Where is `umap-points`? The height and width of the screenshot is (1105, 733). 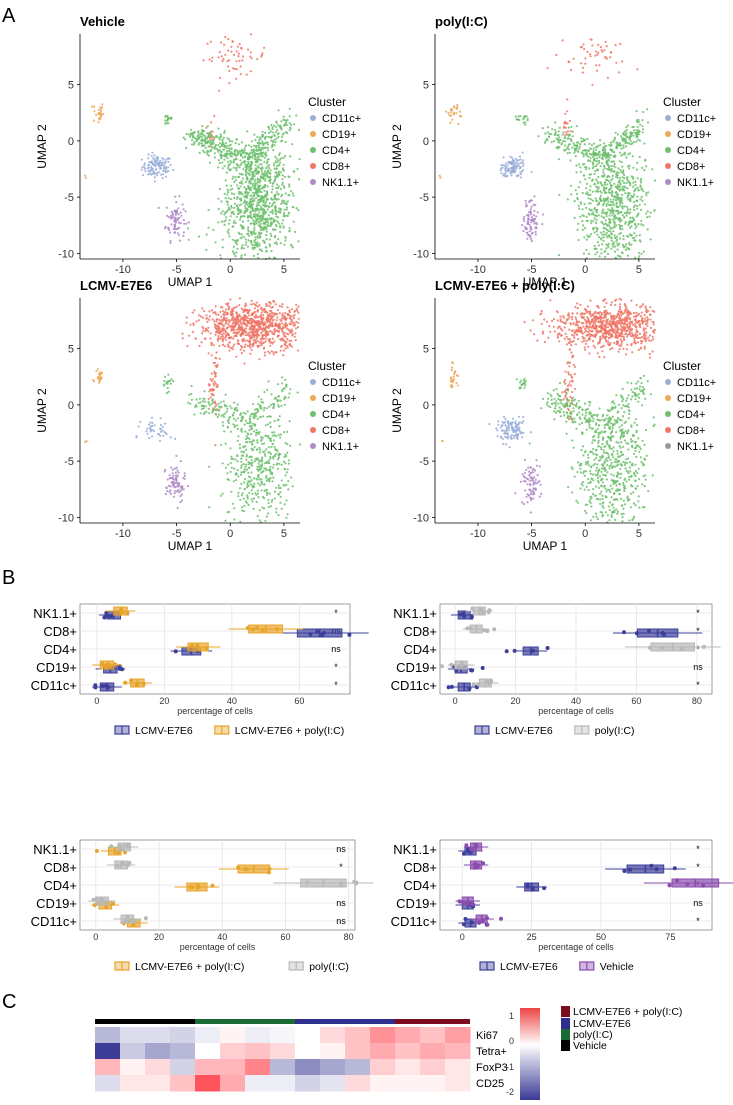
umap-points is located at coordinates (548, 410).